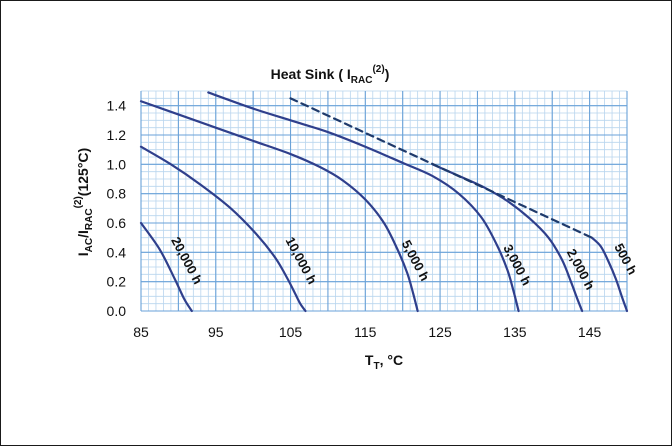  I want to click on x-tick-label: 135, so click(515, 332).